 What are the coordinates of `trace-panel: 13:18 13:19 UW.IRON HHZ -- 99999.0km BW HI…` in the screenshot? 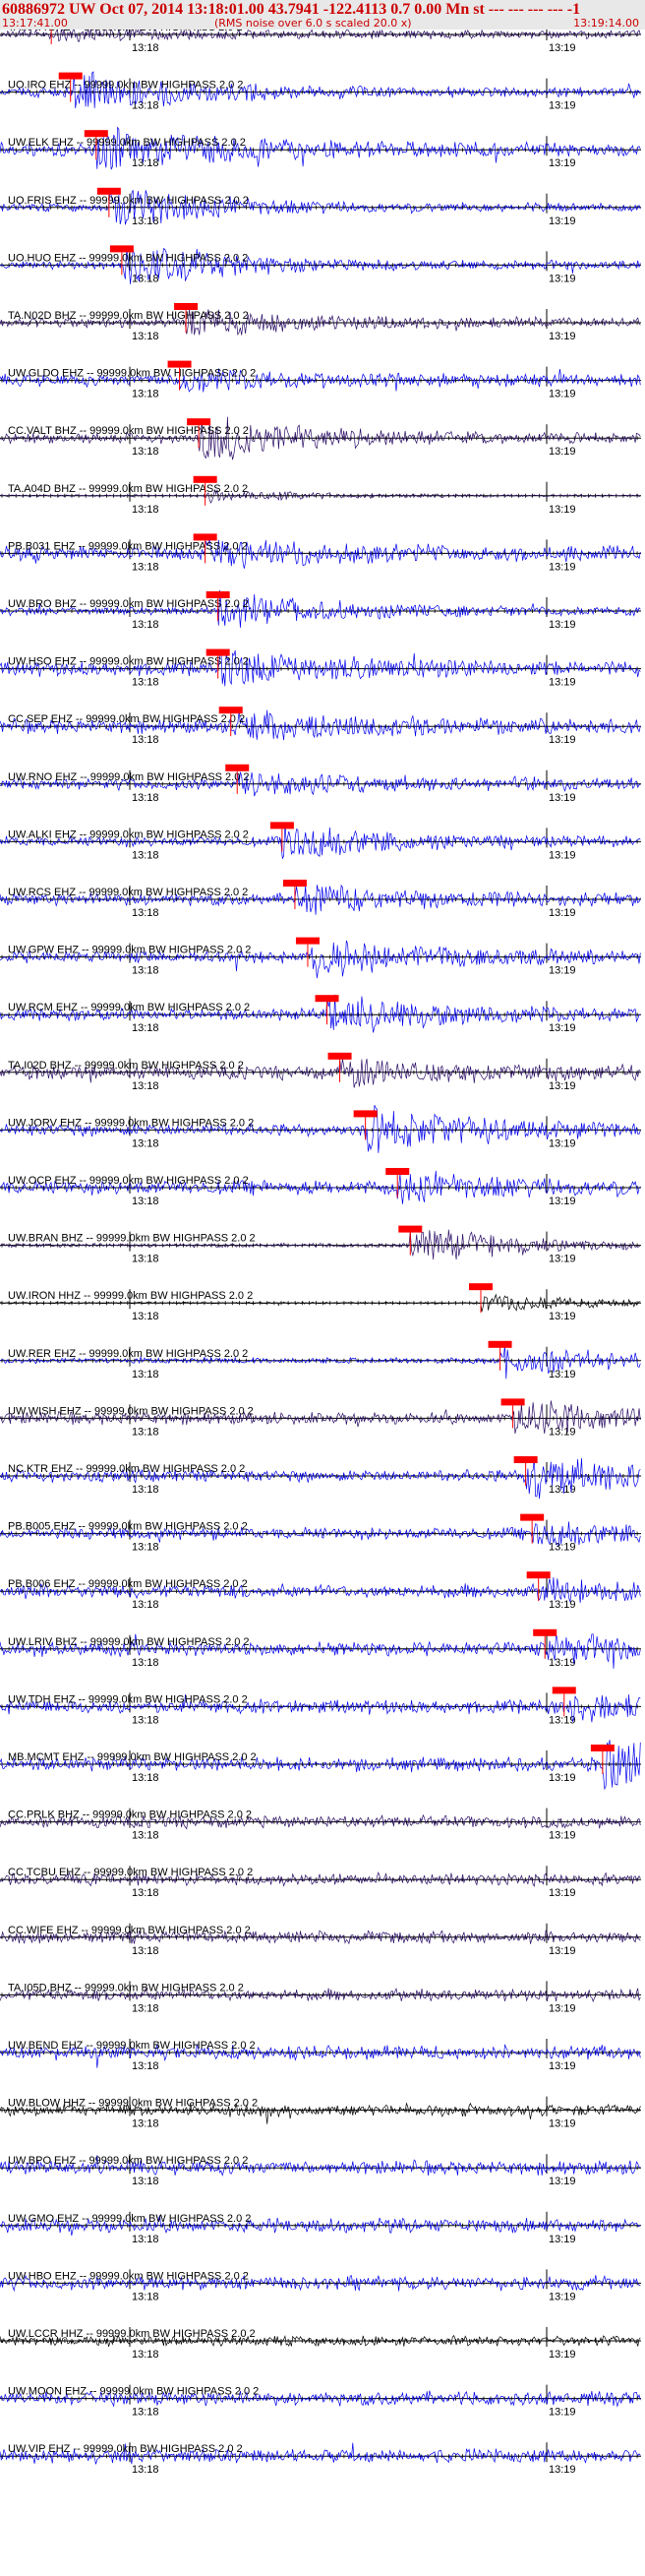 It's located at (321, 1302).